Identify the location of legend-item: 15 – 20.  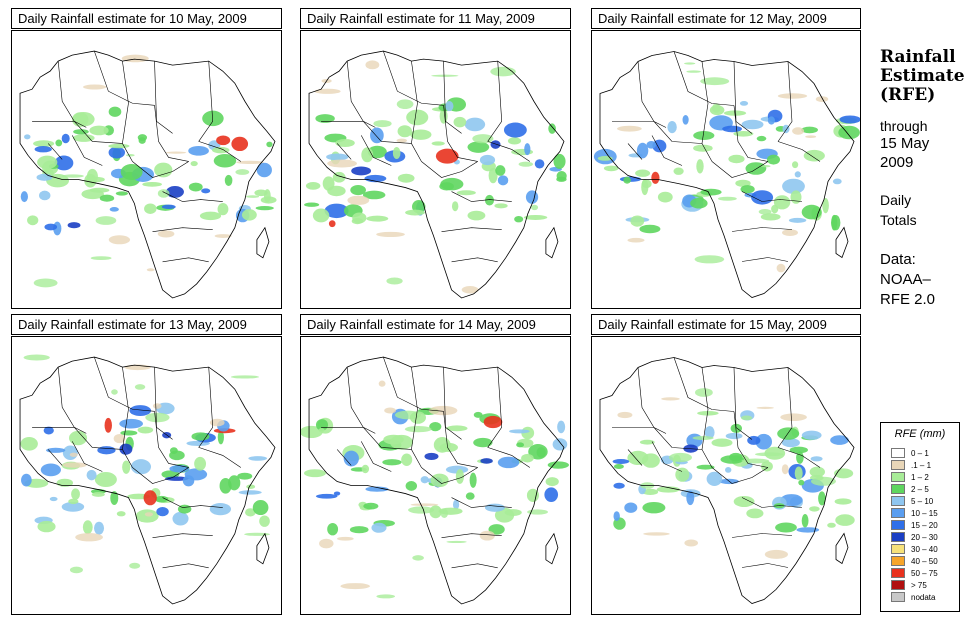
(914, 525).